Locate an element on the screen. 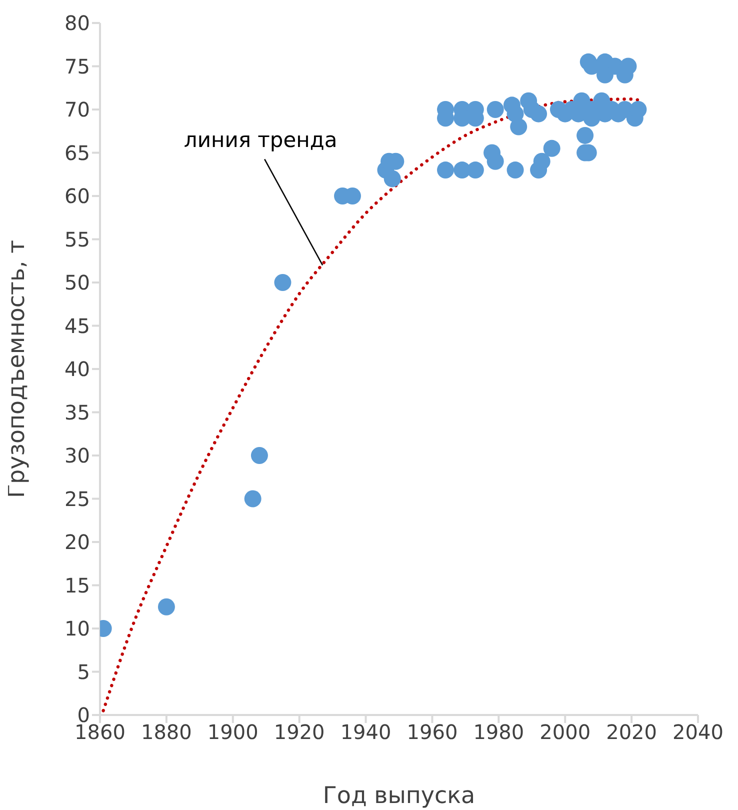 This screenshot has height=810, width=738. y-tick-label: 50 is located at coordinates (77, 282).